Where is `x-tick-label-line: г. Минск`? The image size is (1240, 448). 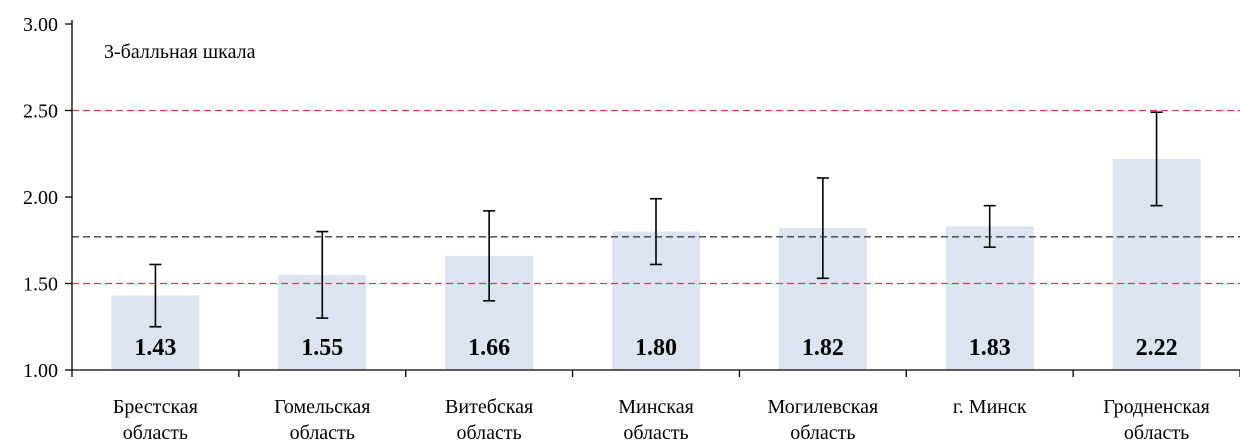
x-tick-label-line: г. Минск is located at coordinates (990, 407).